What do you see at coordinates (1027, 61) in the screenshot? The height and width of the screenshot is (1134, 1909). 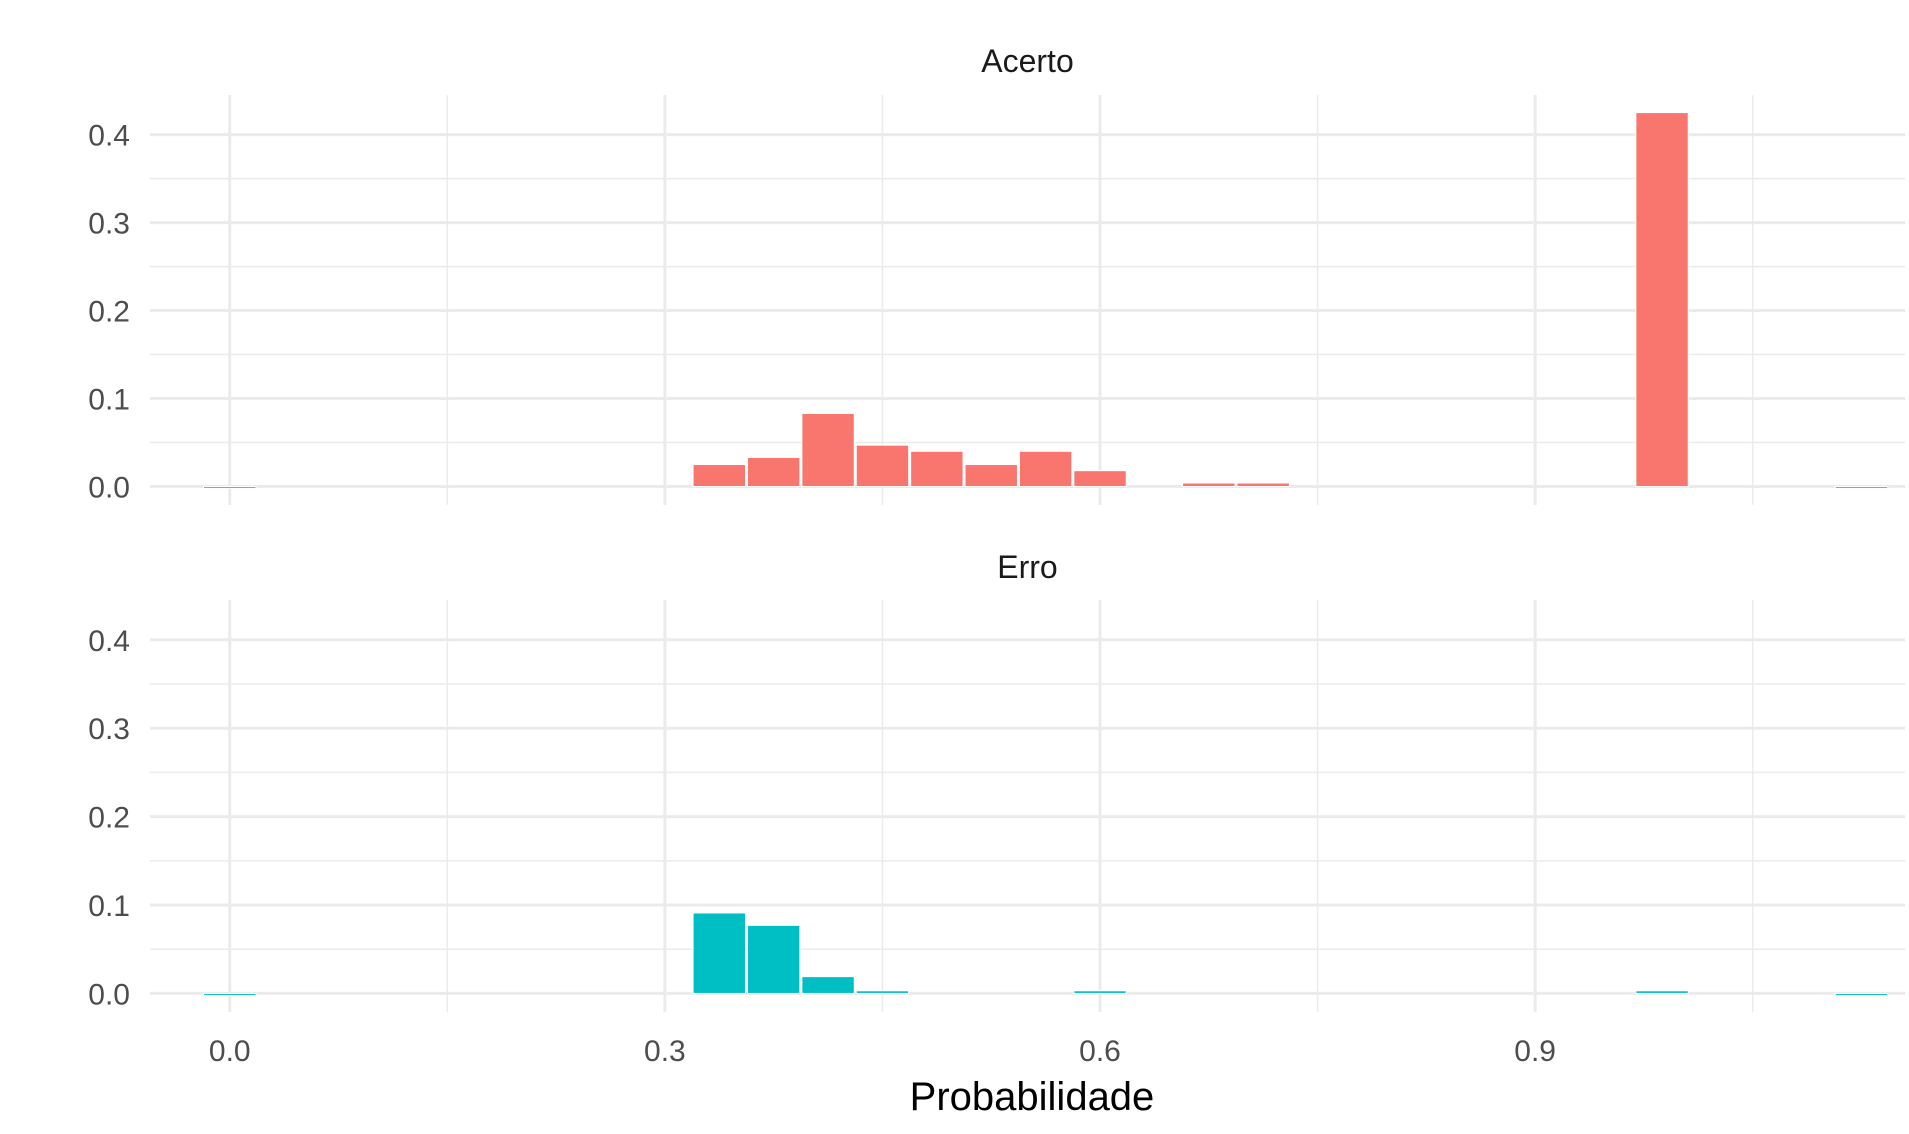 I see `panel-strip-label: Acerto` at bounding box center [1027, 61].